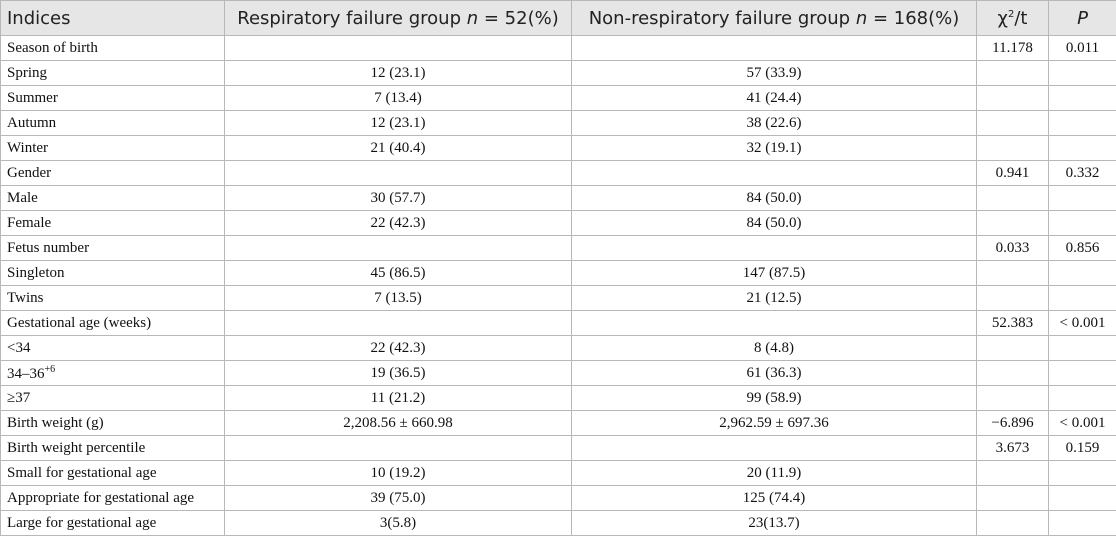 The width and height of the screenshot is (1116, 536). What do you see at coordinates (398, 273) in the screenshot?
I see `table-cell: 45 (86.5)` at bounding box center [398, 273].